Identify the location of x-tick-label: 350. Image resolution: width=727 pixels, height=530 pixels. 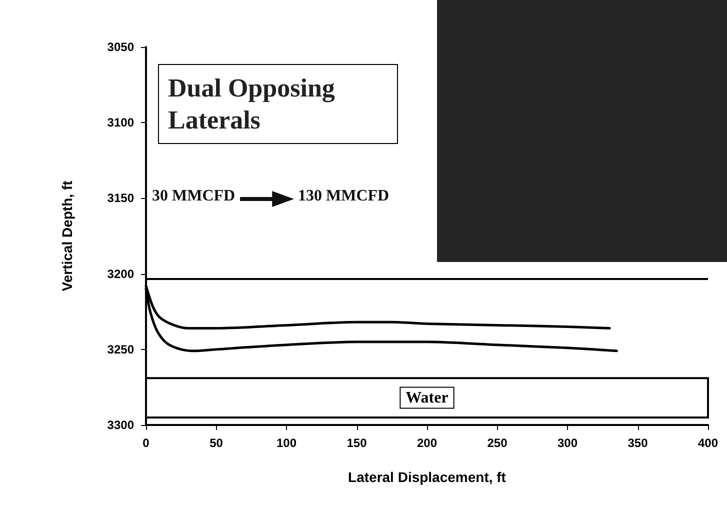
(638, 443).